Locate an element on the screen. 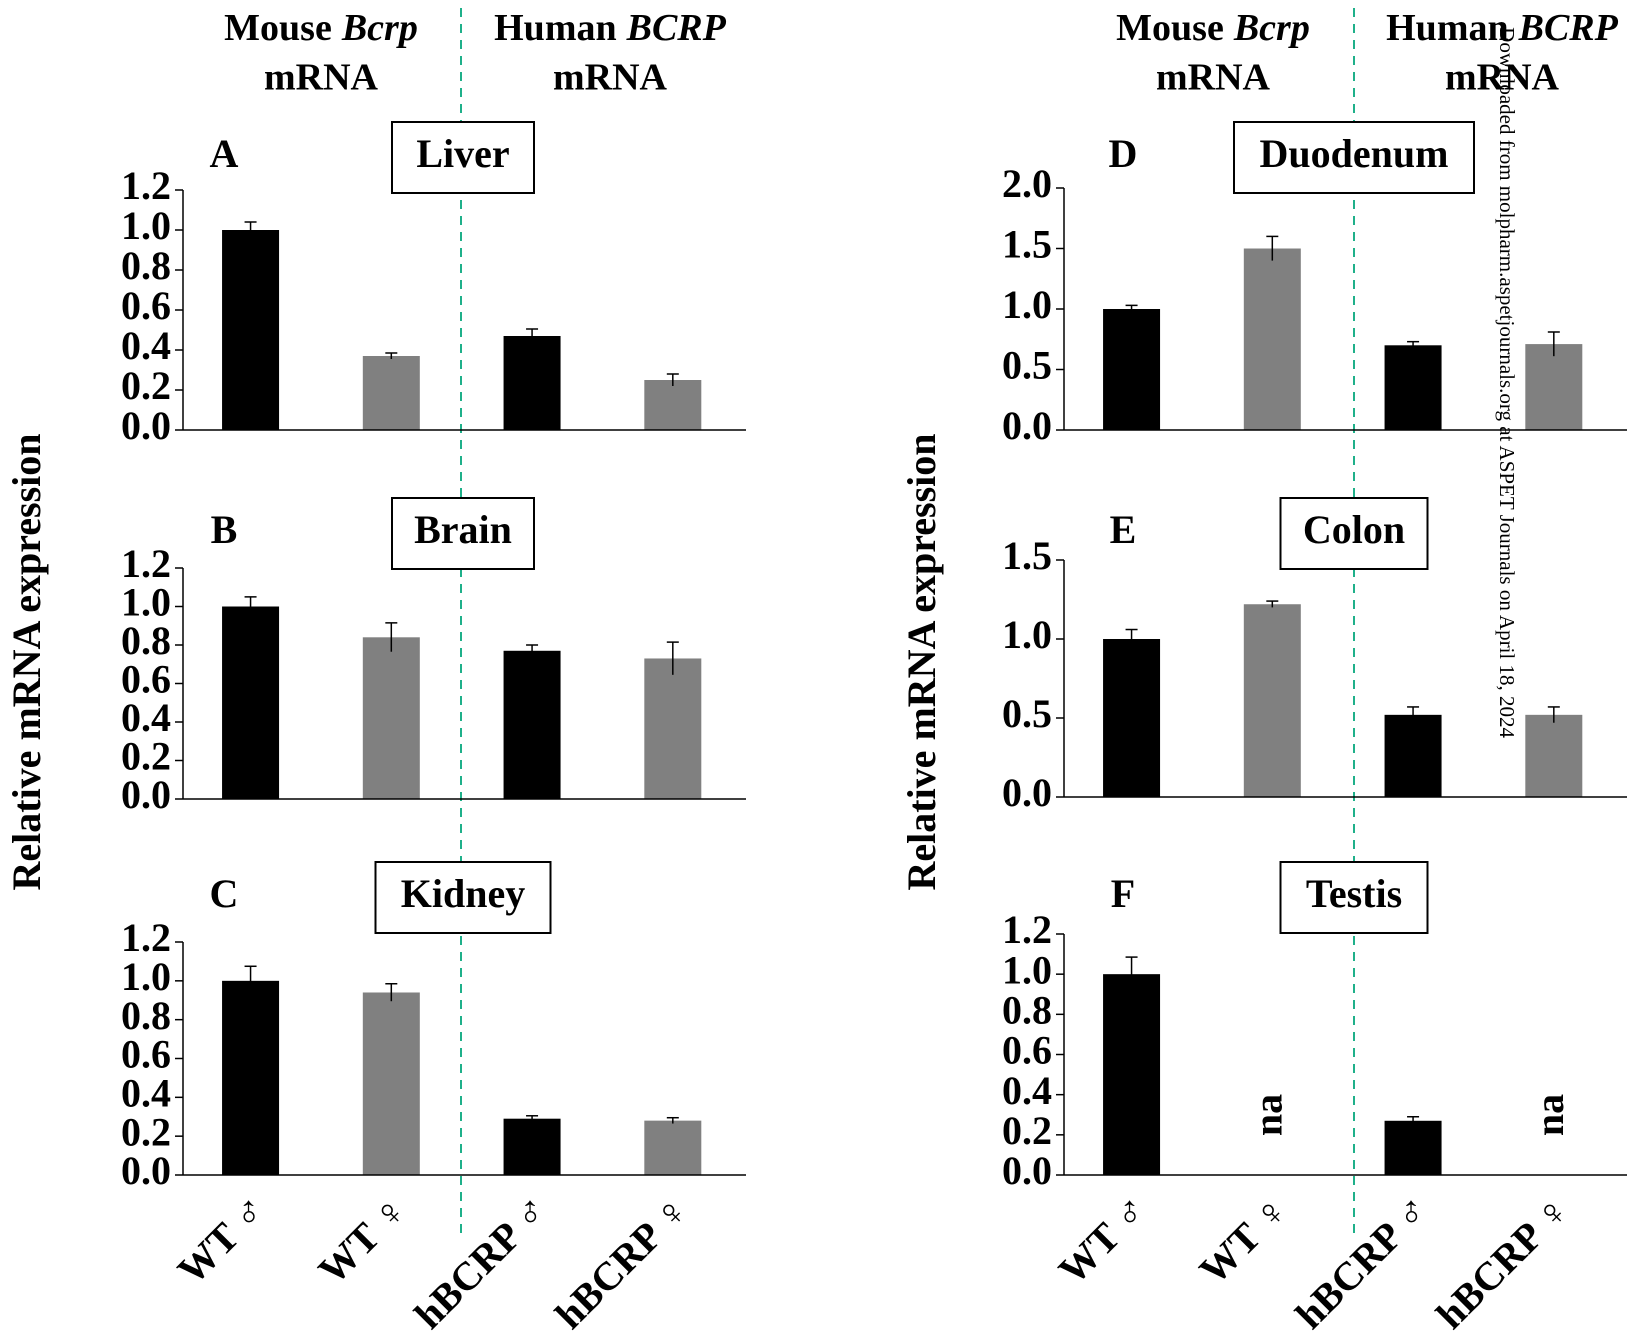 This screenshot has height=1340, width=1635. panel-title: Liver is located at coordinates (462, 153).